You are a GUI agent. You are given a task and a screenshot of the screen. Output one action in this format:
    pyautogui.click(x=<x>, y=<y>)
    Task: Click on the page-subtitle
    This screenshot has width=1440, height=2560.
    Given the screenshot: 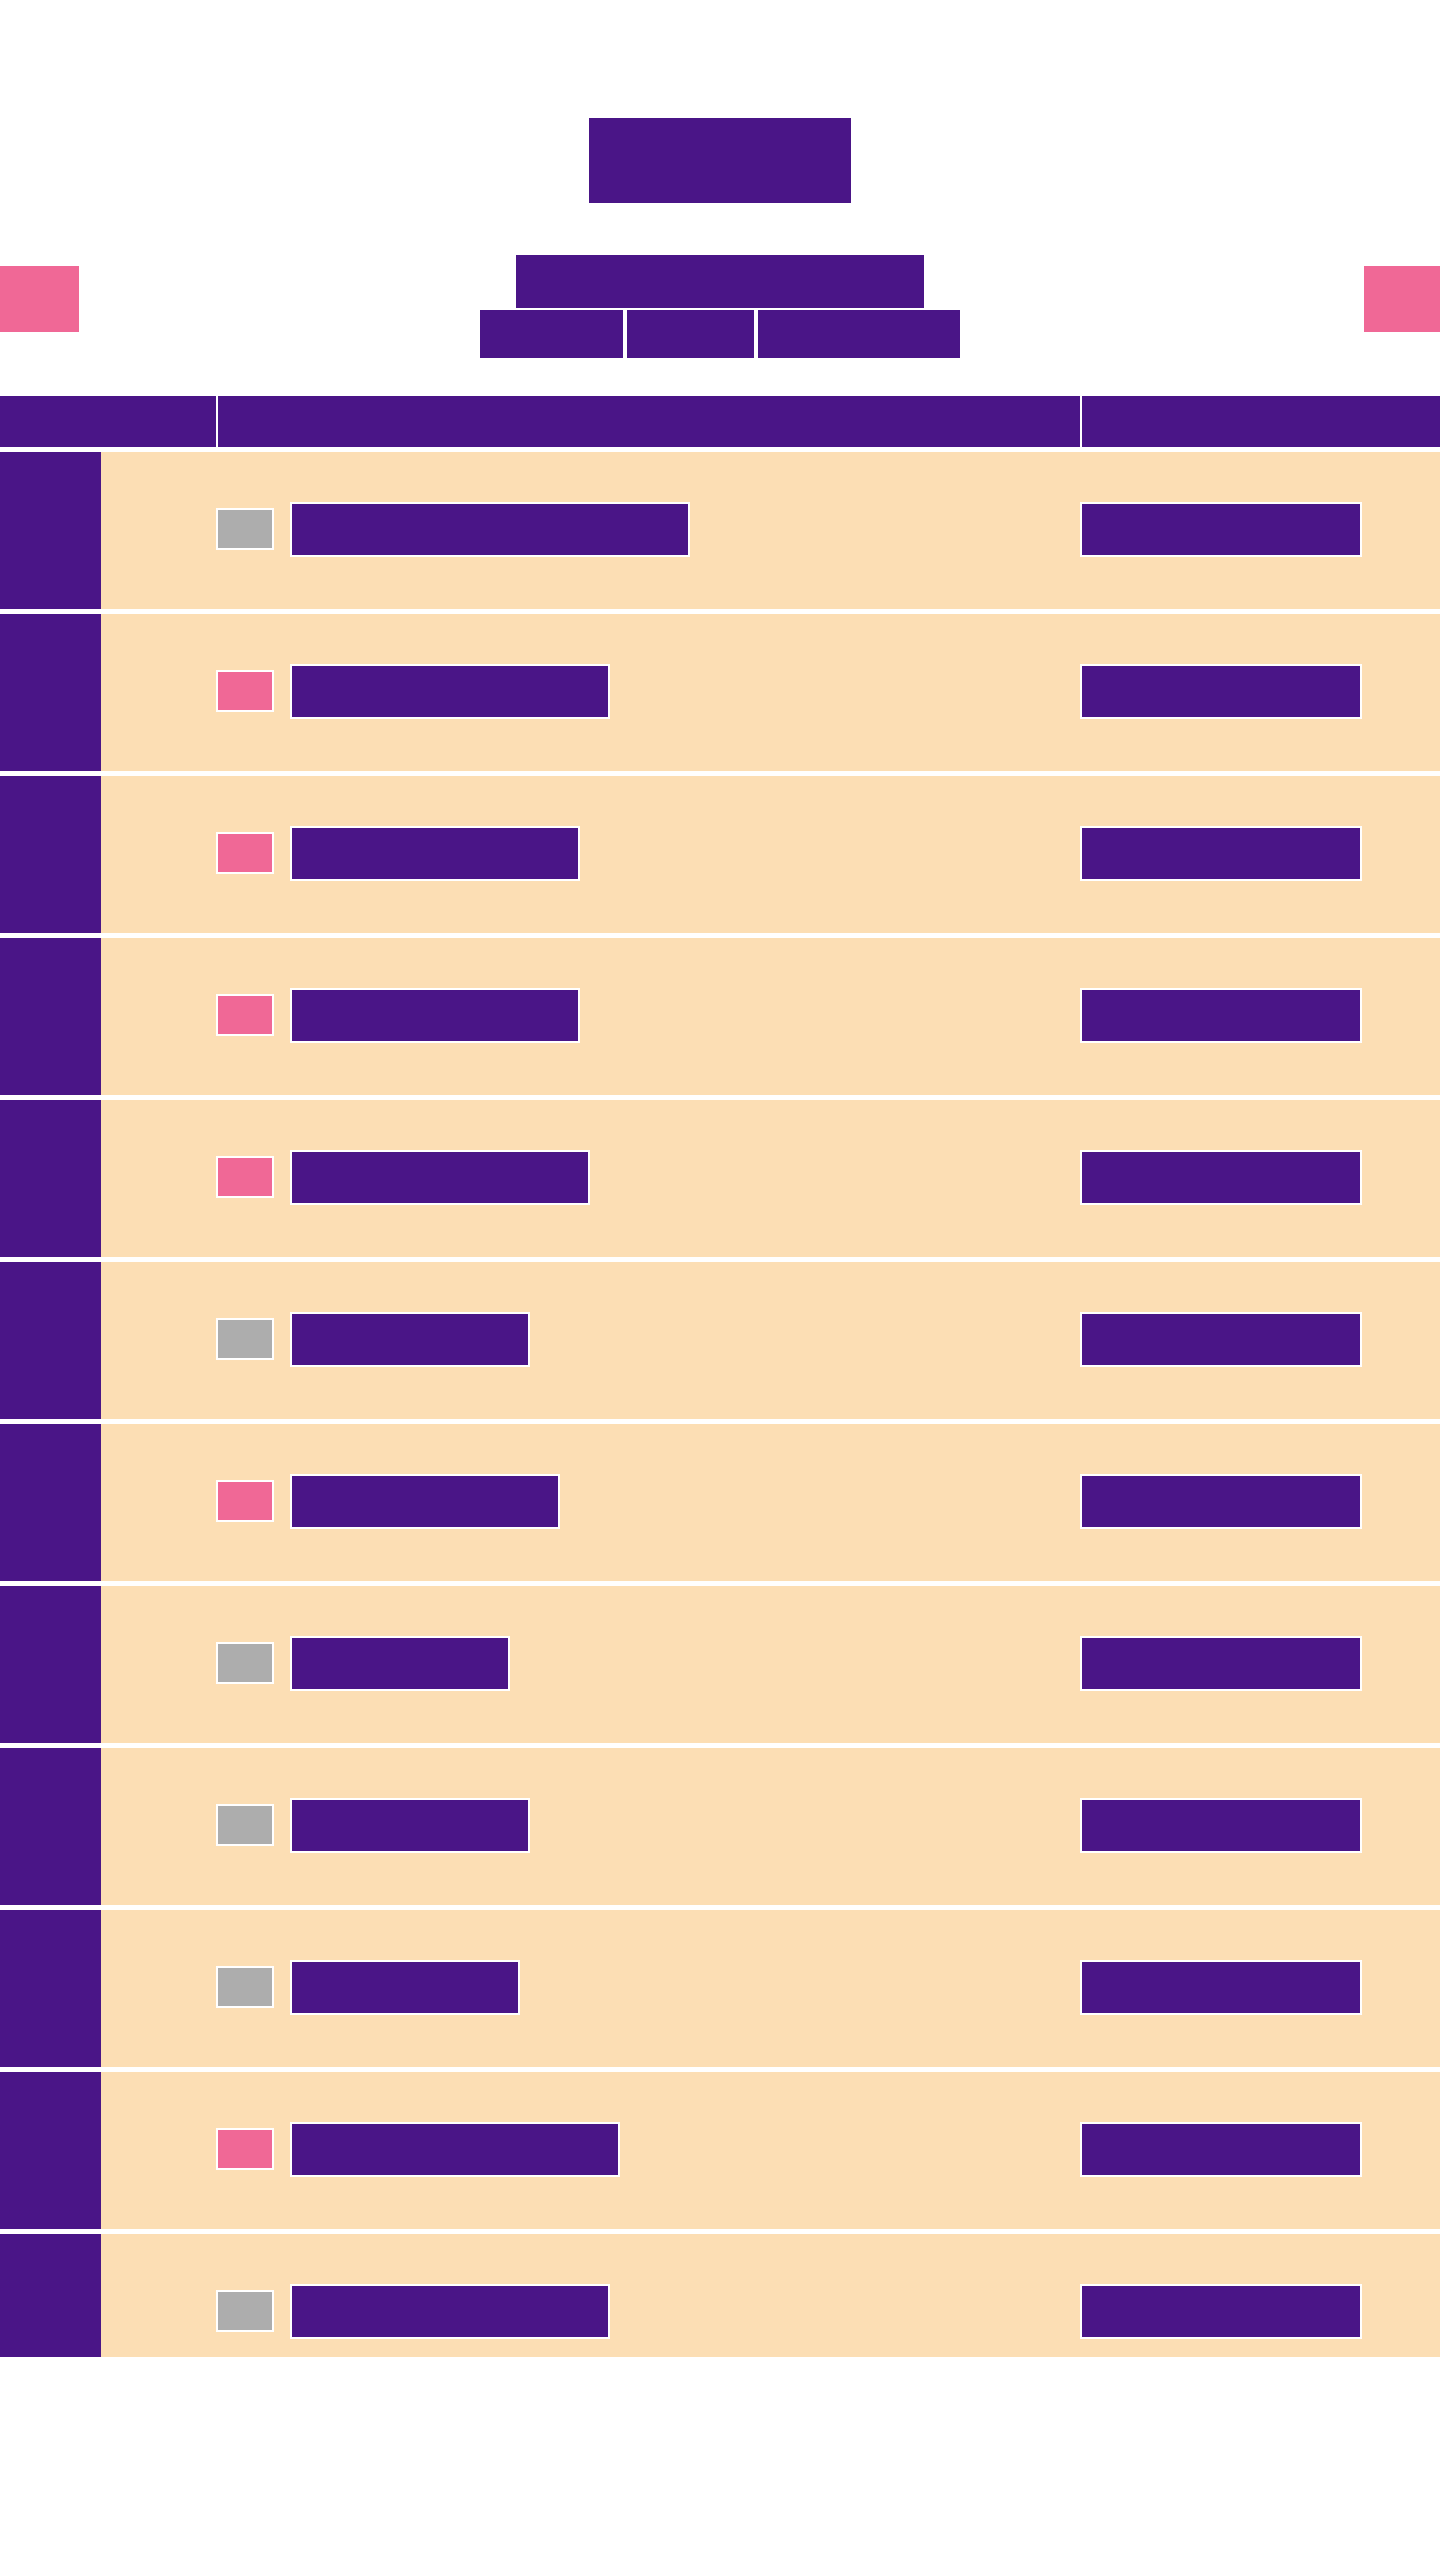 What is the action you would take?
    pyautogui.click(x=720, y=281)
    